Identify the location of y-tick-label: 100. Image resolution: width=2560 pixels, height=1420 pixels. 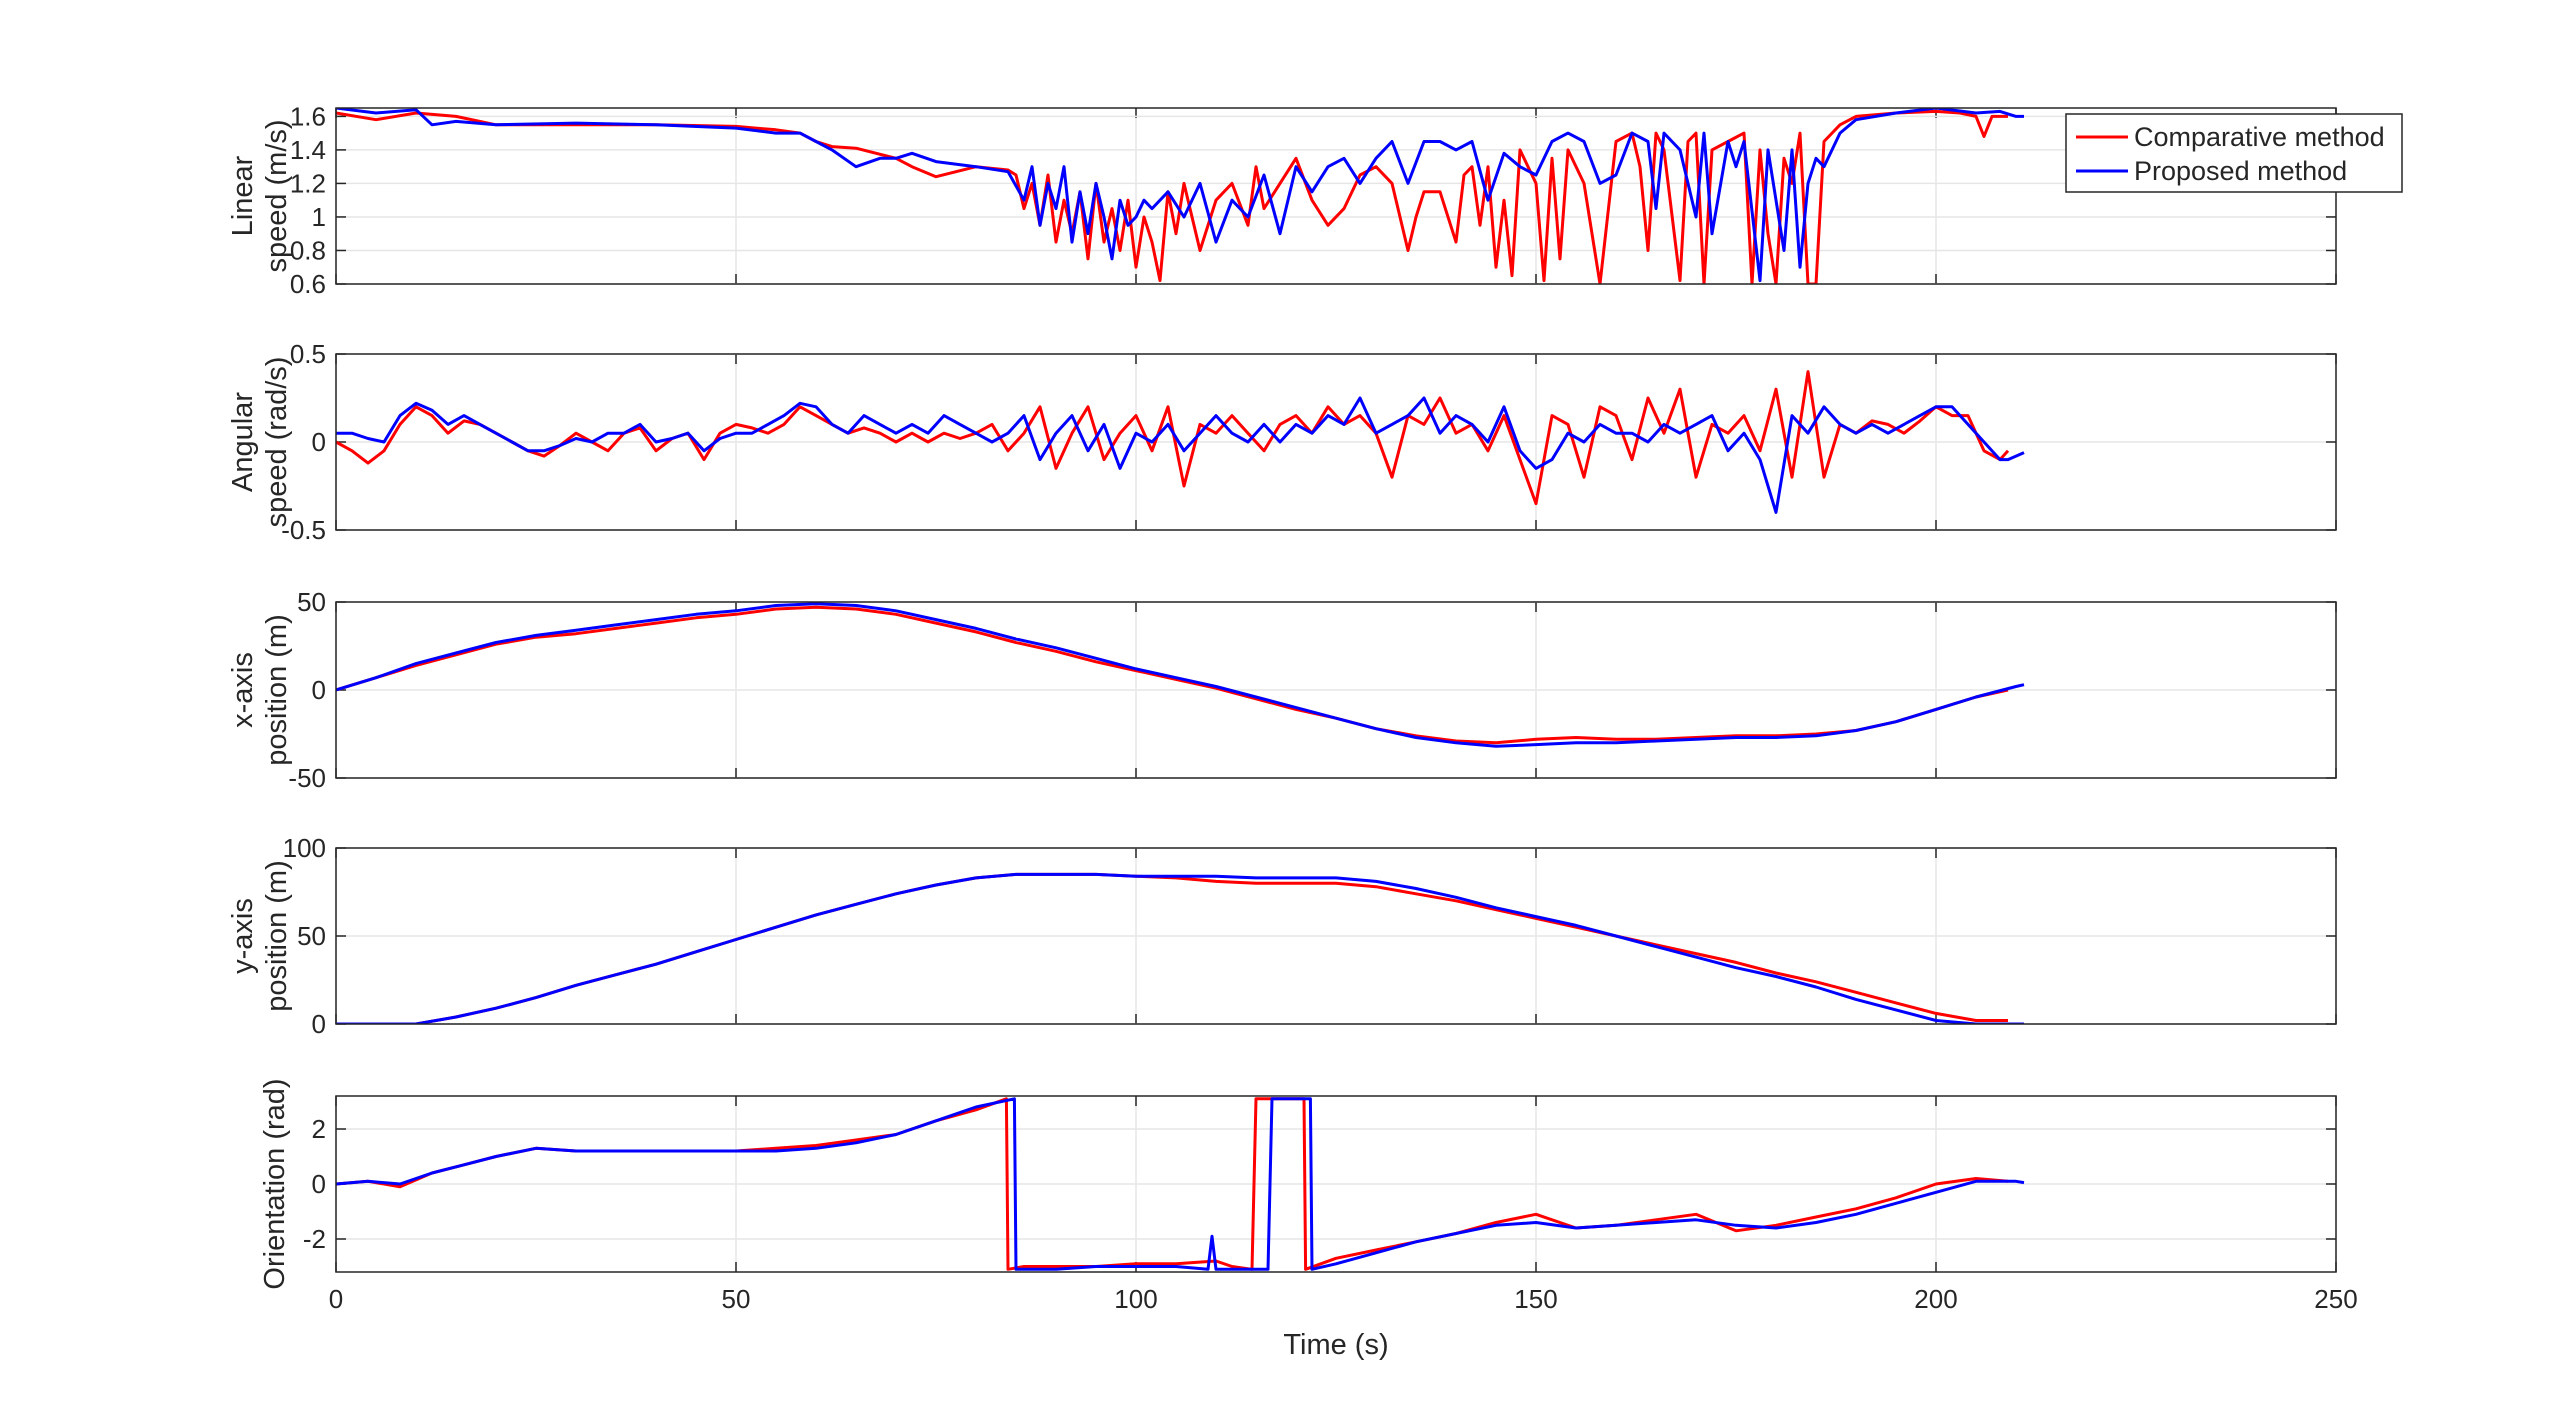
(304, 848).